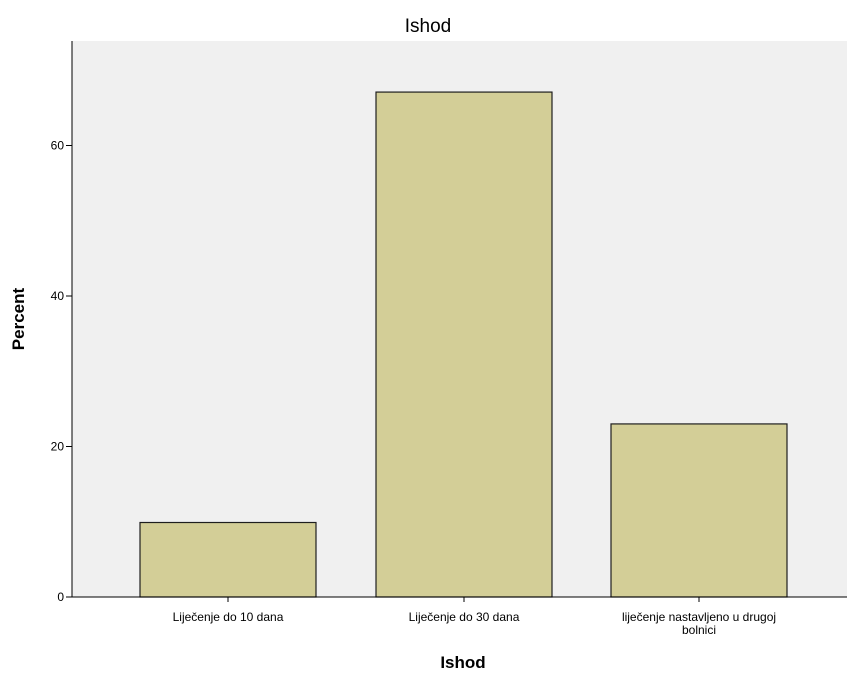  I want to click on x-tick-label: Liječenje do 30 dana, so click(464, 617).